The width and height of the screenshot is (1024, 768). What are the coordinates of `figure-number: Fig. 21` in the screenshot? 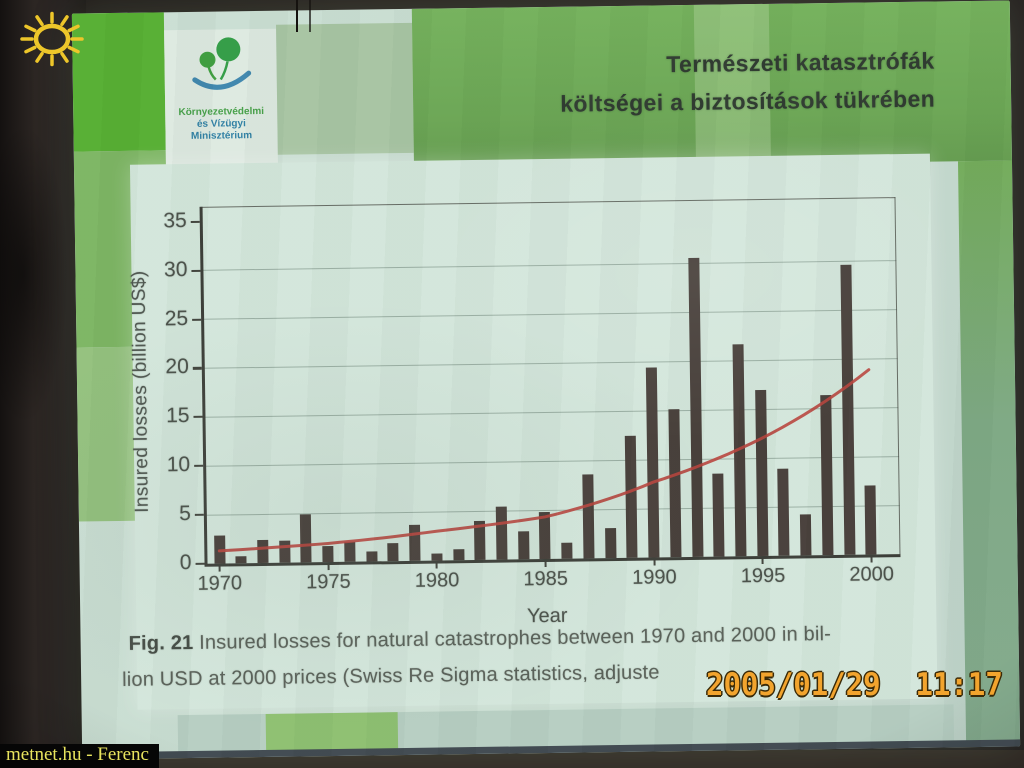 It's located at (161, 643).